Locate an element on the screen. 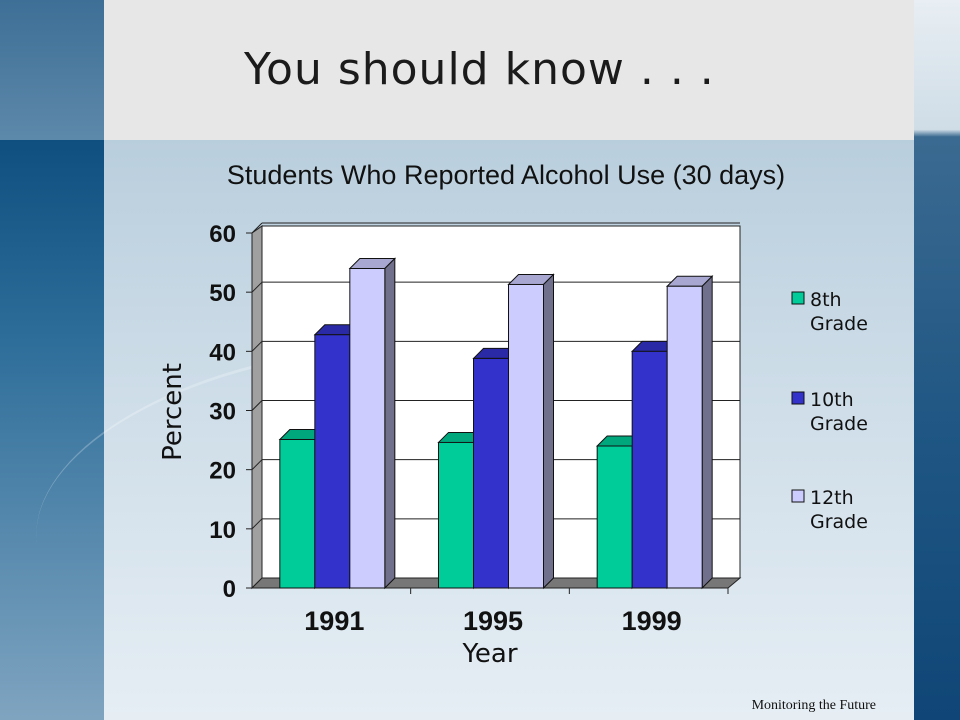  source-caption: Monitoring the Future is located at coordinates (813, 705).